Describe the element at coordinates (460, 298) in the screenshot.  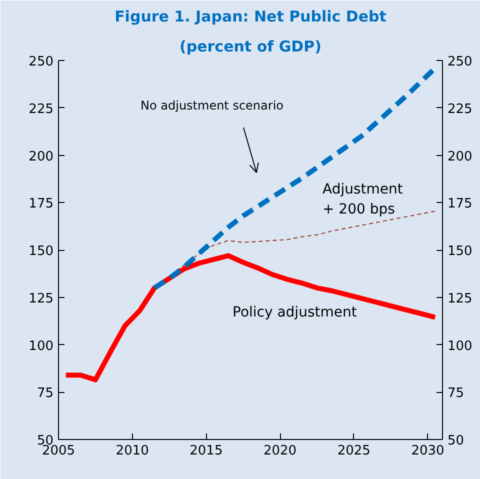
I see `y2-tick-label: 125` at that location.